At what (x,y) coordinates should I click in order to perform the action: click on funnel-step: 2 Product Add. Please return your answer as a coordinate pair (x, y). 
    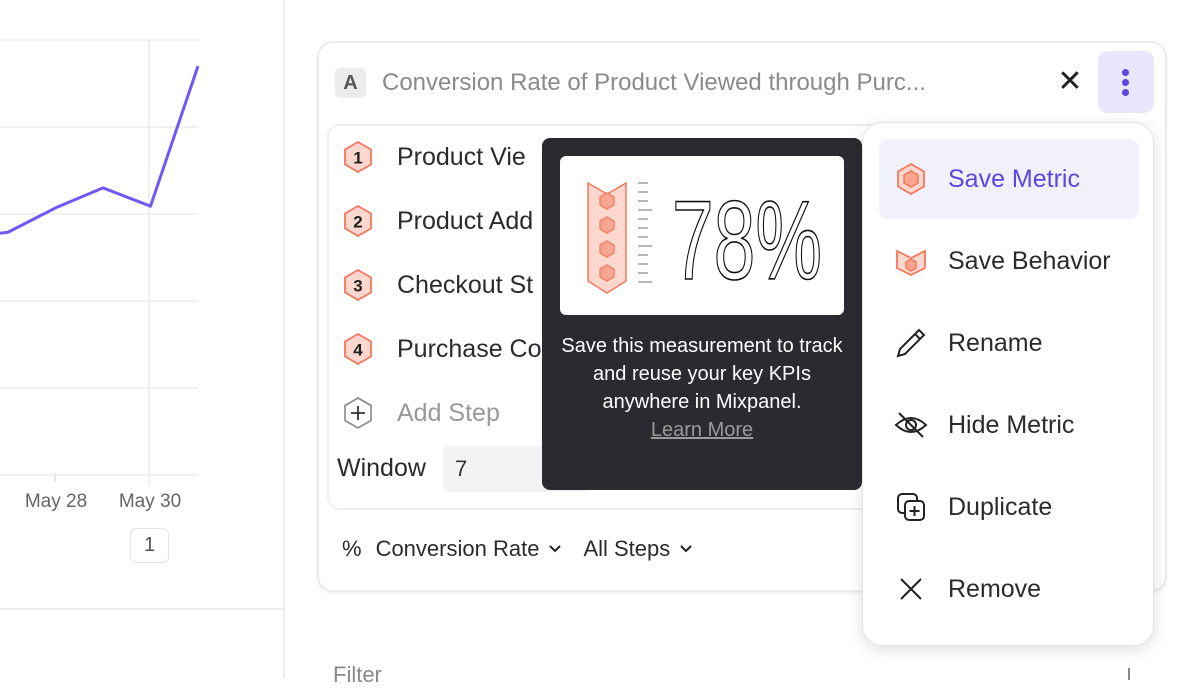
    Looking at the image, I should click on (436, 221).